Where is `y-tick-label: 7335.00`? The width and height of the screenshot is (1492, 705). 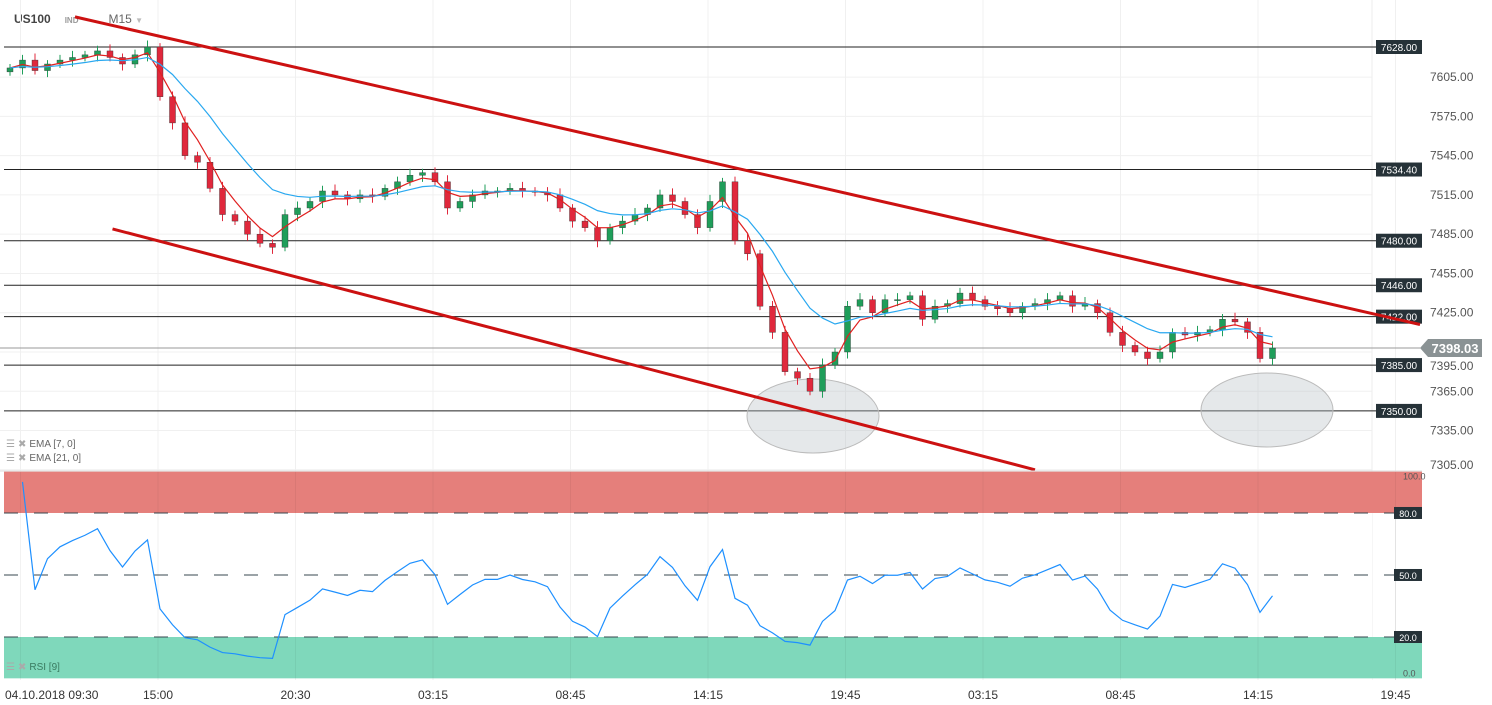 y-tick-label: 7335.00 is located at coordinates (1452, 431).